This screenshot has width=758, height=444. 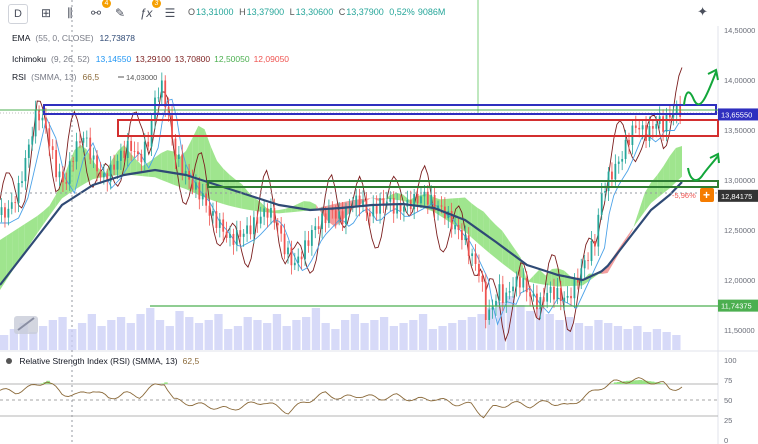 I want to click on add-alert-button, so click(x=707, y=195).